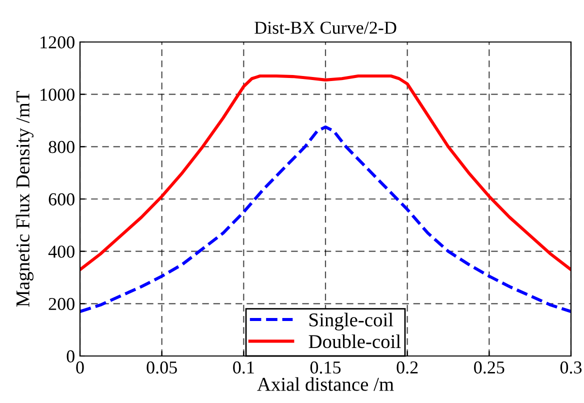  What do you see at coordinates (61, 304) in the screenshot?
I see `y-tick-label: 200` at bounding box center [61, 304].